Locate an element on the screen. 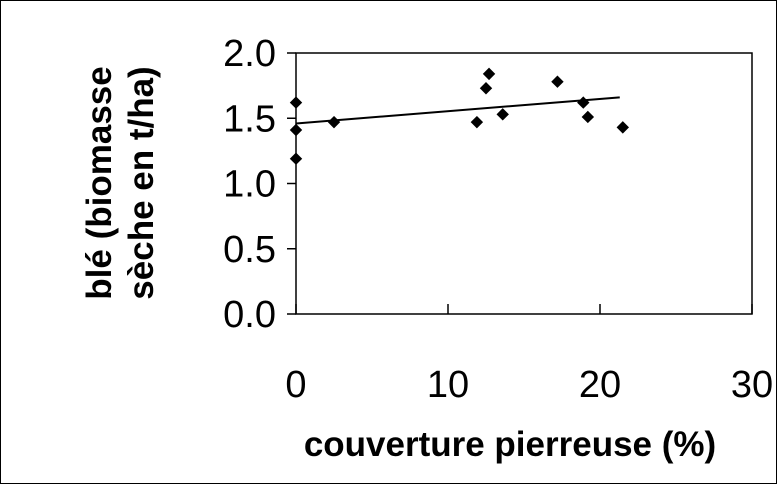 The height and width of the screenshot is (486, 779). trendline is located at coordinates (457, 110).